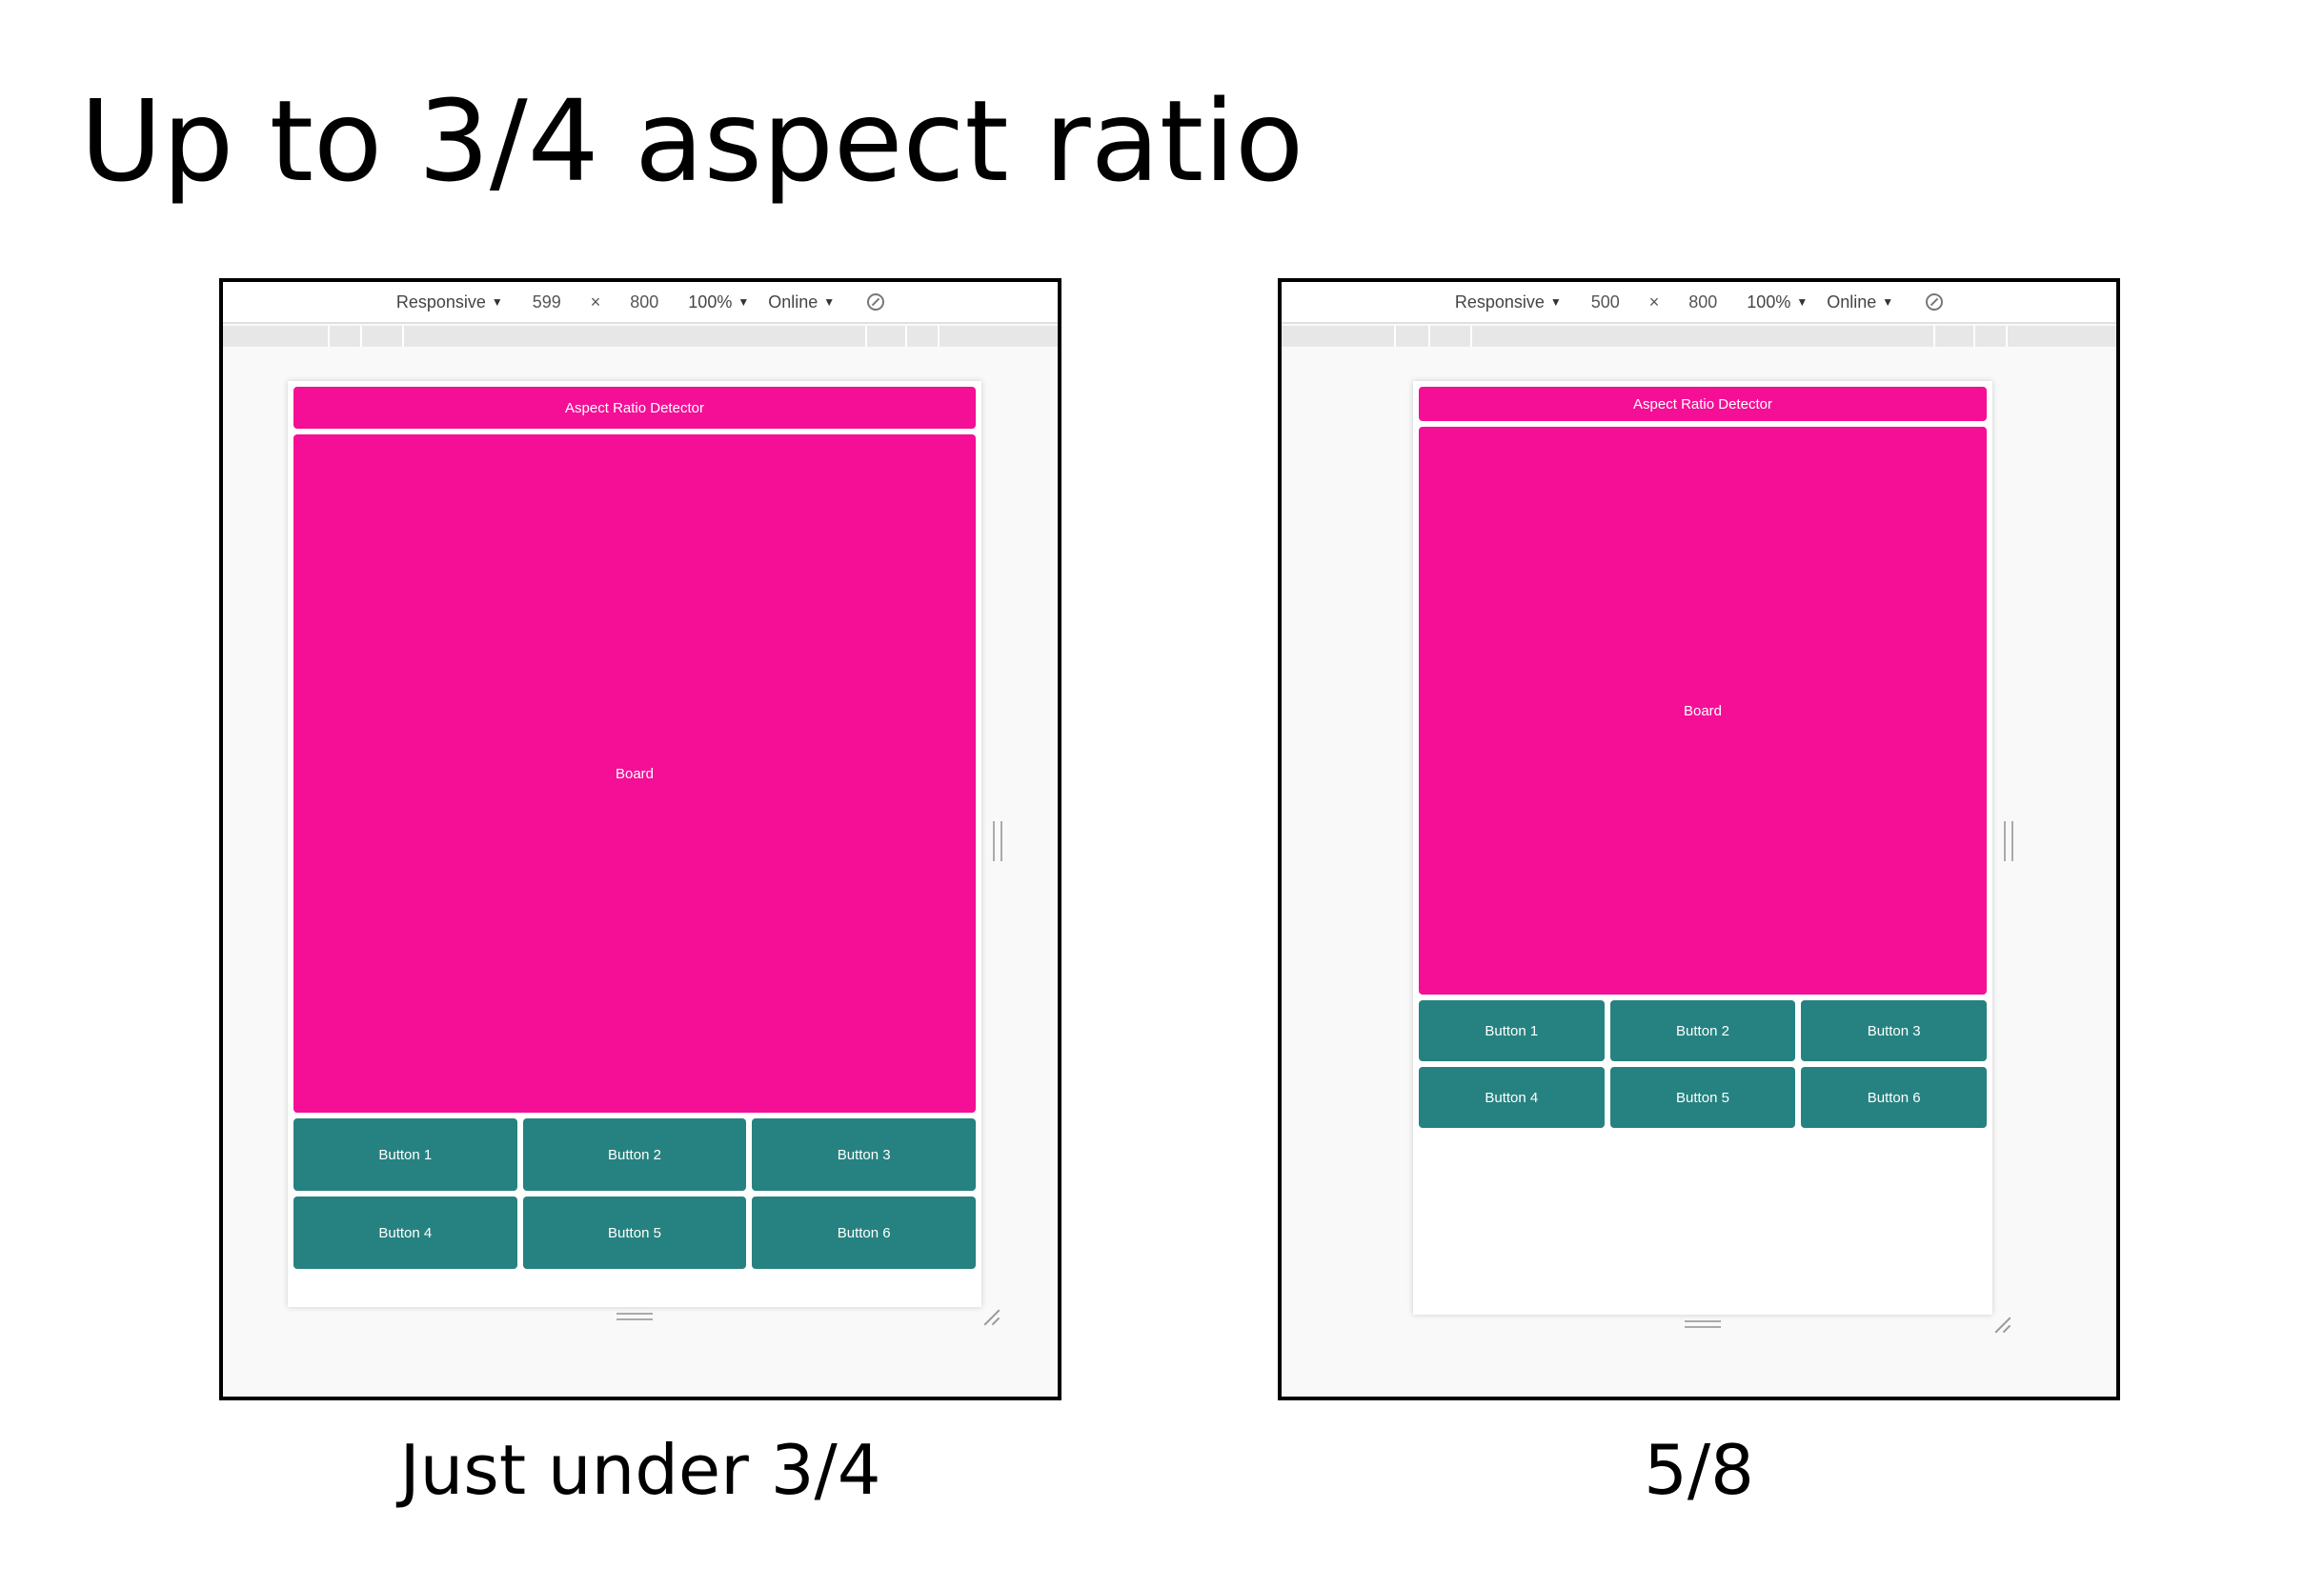  Describe the element at coordinates (1605, 302) in the screenshot. I see `width-input: 500` at that location.